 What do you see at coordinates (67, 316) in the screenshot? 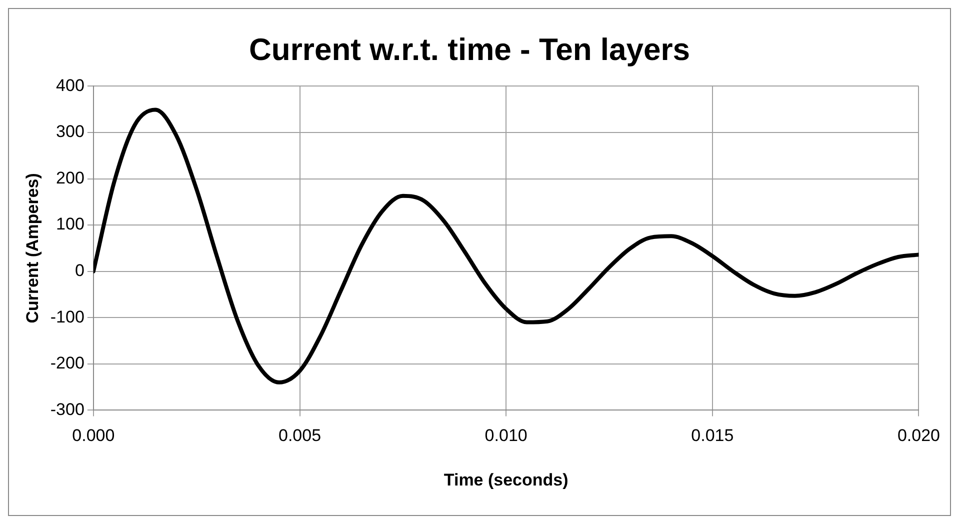
I see `y-tick-label: -100` at bounding box center [67, 316].